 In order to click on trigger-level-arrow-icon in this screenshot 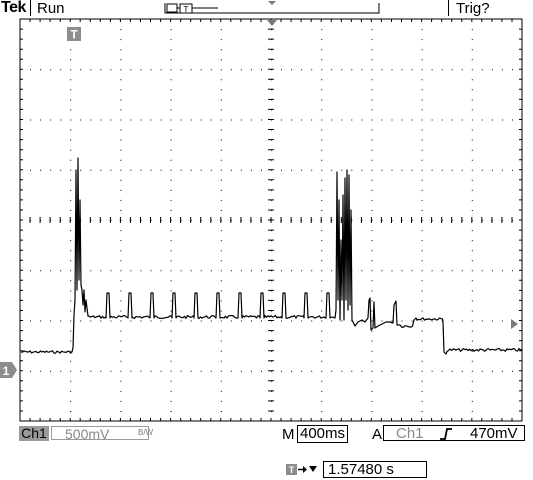, I will do `click(514, 324)`.